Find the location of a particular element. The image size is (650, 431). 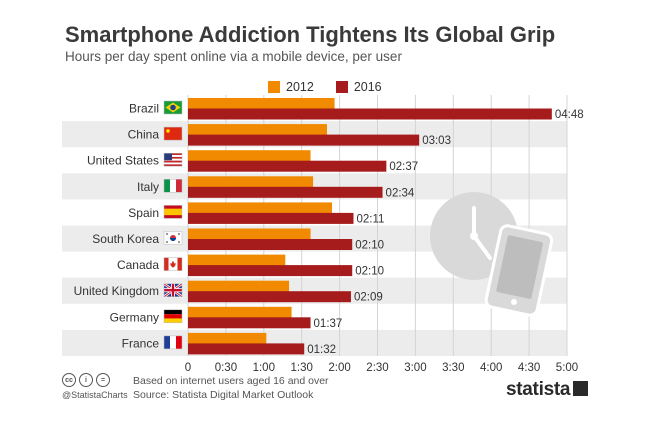

category-label: Italy is located at coordinates (148, 187).